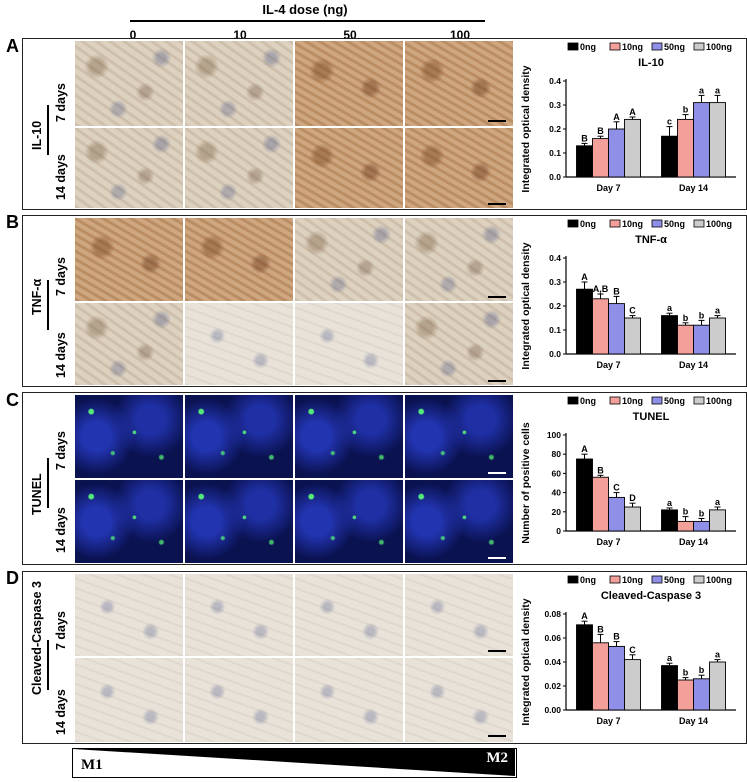 This screenshot has height=782, width=747. I want to click on panel-letter-a: A, so click(12, 46).